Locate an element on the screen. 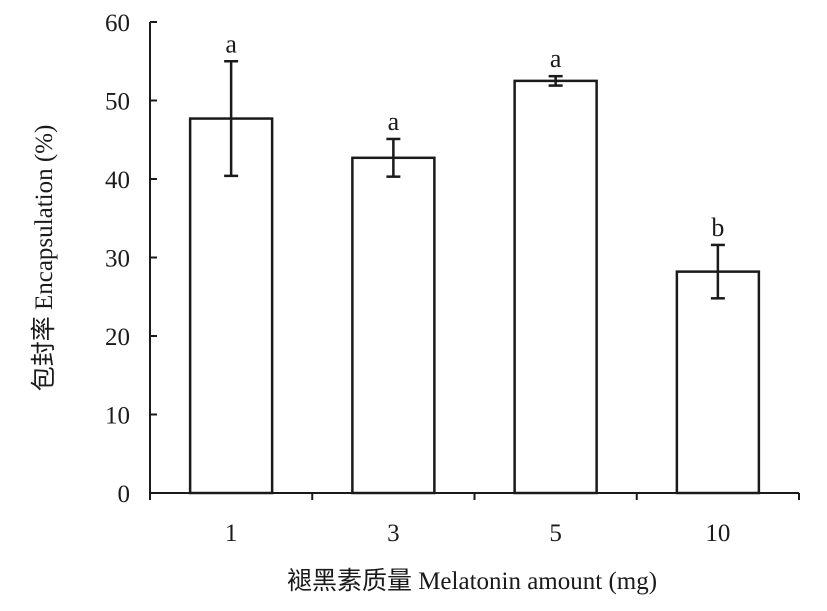 This screenshot has height=611, width=827. y-tick-label: 50 is located at coordinates (117, 102).